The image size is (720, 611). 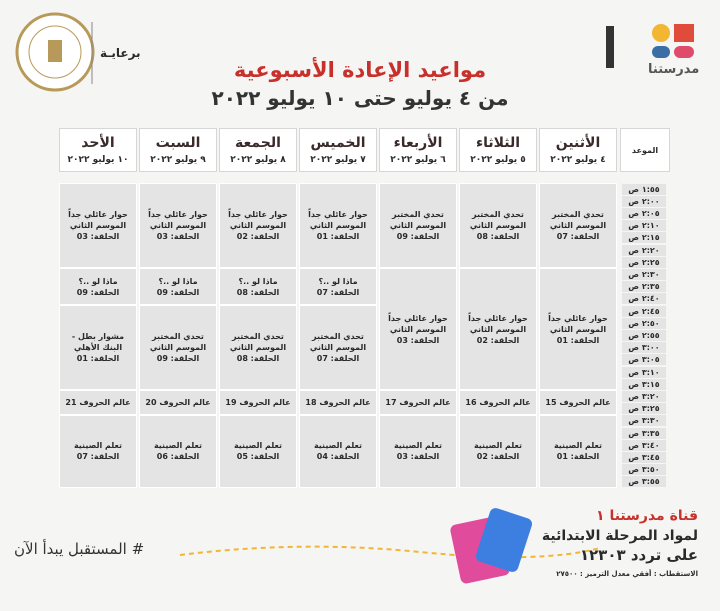 I want to click on program-title: عالم الحروف 20, so click(x=178, y=403).